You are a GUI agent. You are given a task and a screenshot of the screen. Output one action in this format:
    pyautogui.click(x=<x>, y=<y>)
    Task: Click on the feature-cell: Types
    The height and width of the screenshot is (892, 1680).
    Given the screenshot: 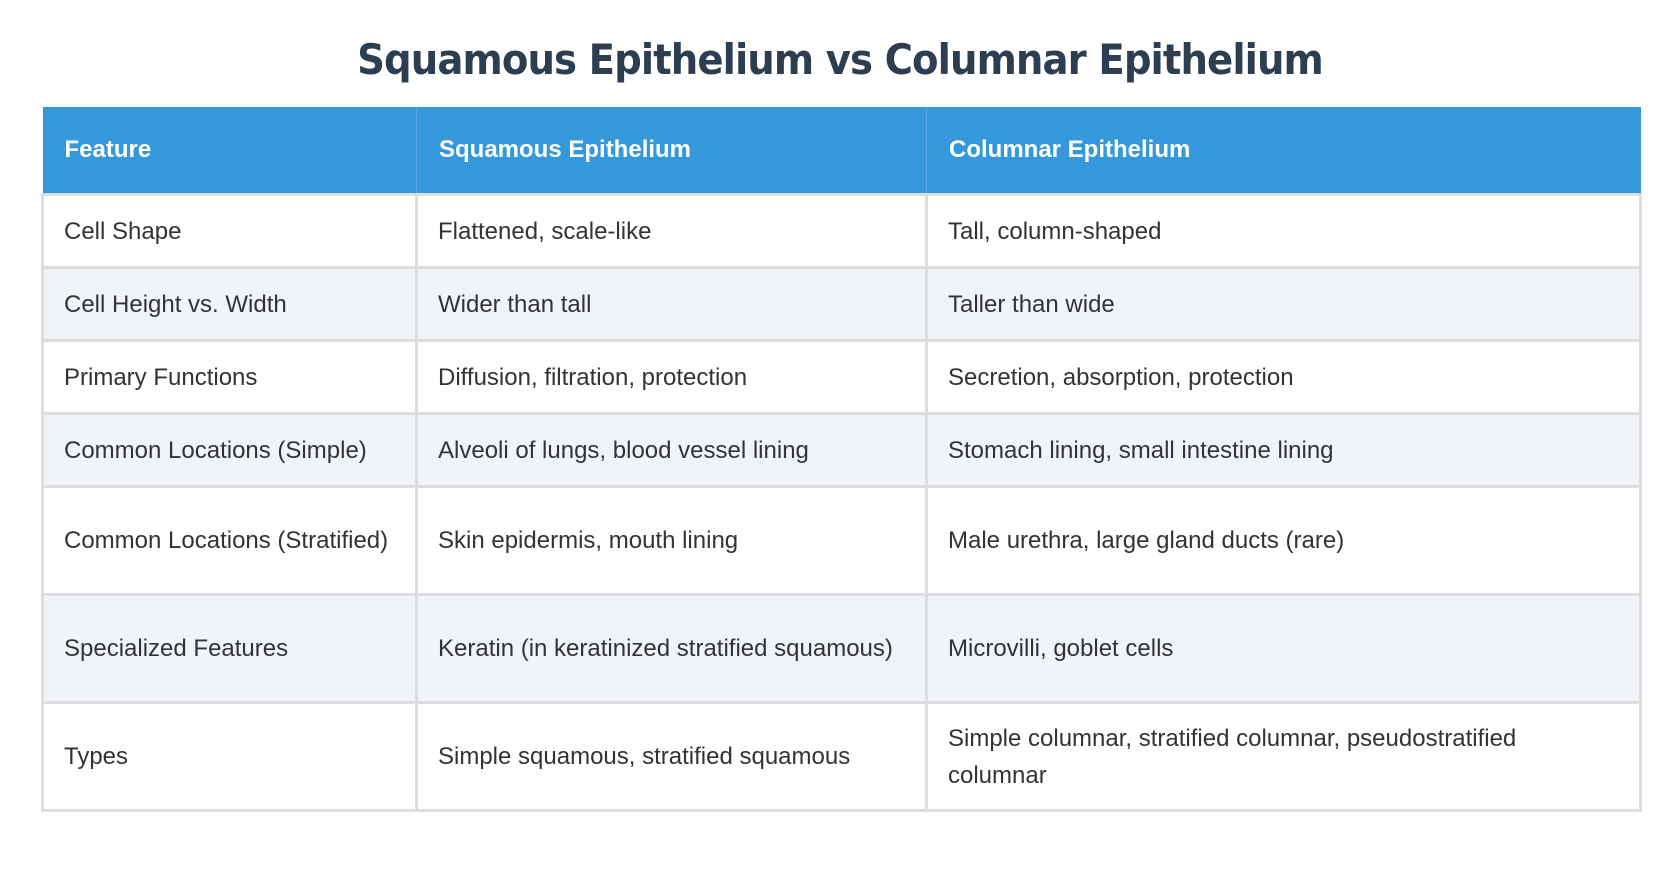 What is the action you would take?
    pyautogui.click(x=229, y=756)
    